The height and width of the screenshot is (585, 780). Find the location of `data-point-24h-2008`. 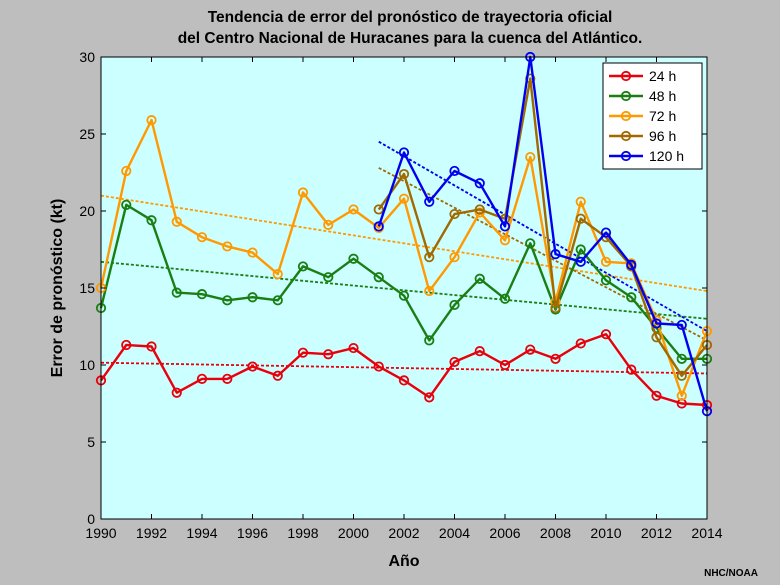

data-point-24h-2008 is located at coordinates (555, 358).